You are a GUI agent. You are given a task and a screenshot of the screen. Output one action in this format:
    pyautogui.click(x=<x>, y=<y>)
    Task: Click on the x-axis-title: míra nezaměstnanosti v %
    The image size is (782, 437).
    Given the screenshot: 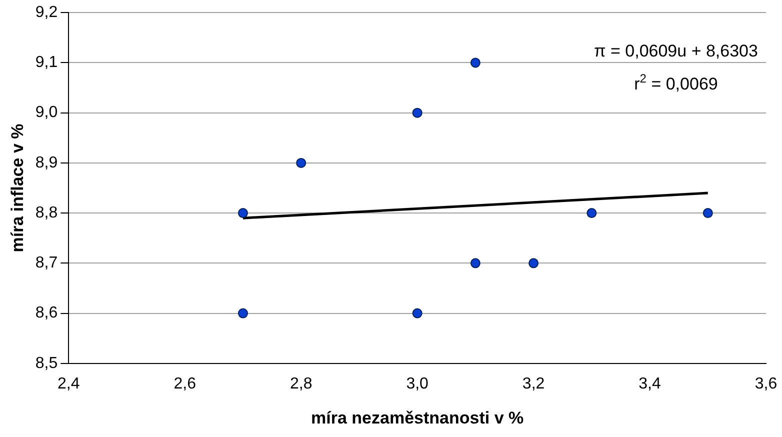 What is the action you would take?
    pyautogui.click(x=417, y=418)
    